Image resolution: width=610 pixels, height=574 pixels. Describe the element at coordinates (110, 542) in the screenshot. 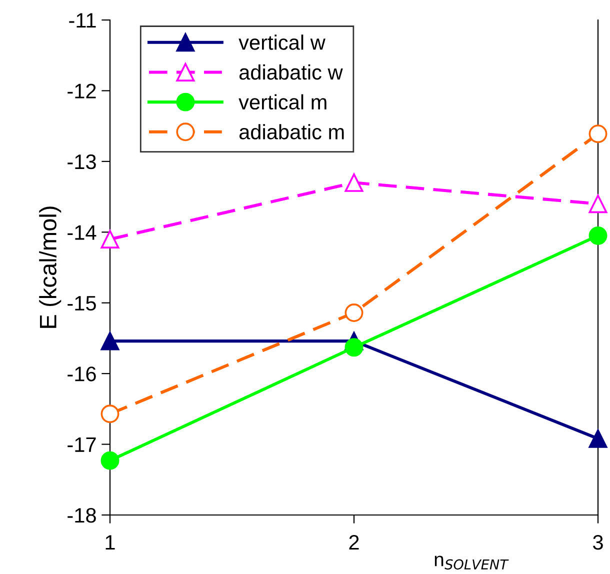

I see `x-tick-label: 1` at that location.